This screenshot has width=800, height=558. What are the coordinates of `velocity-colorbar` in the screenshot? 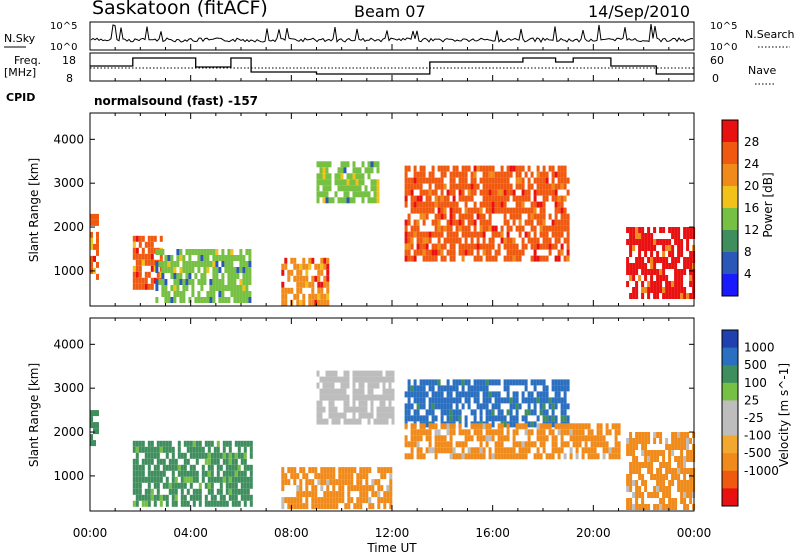 It's located at (730, 418).